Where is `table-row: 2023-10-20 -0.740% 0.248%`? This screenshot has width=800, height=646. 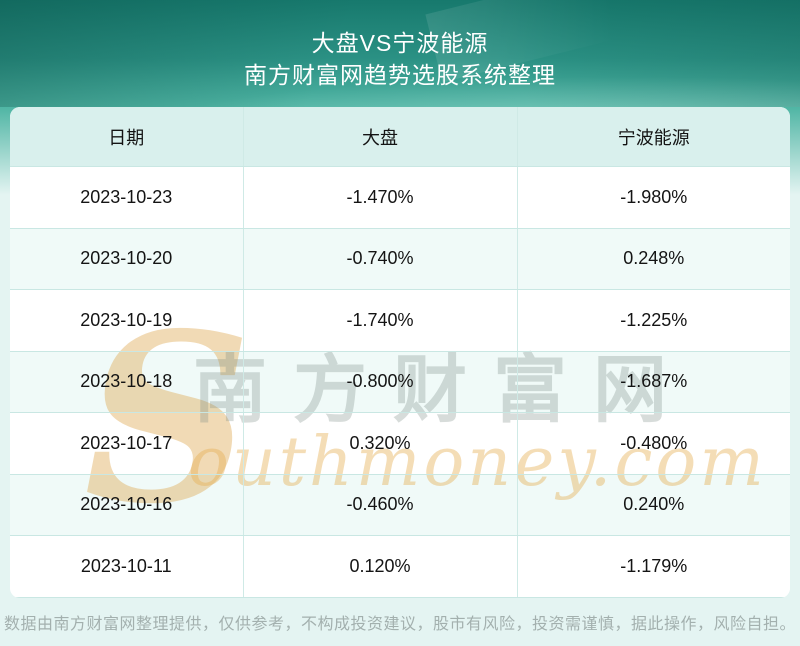
table-row: 2023-10-20 -0.740% 0.248% is located at coordinates (400, 259).